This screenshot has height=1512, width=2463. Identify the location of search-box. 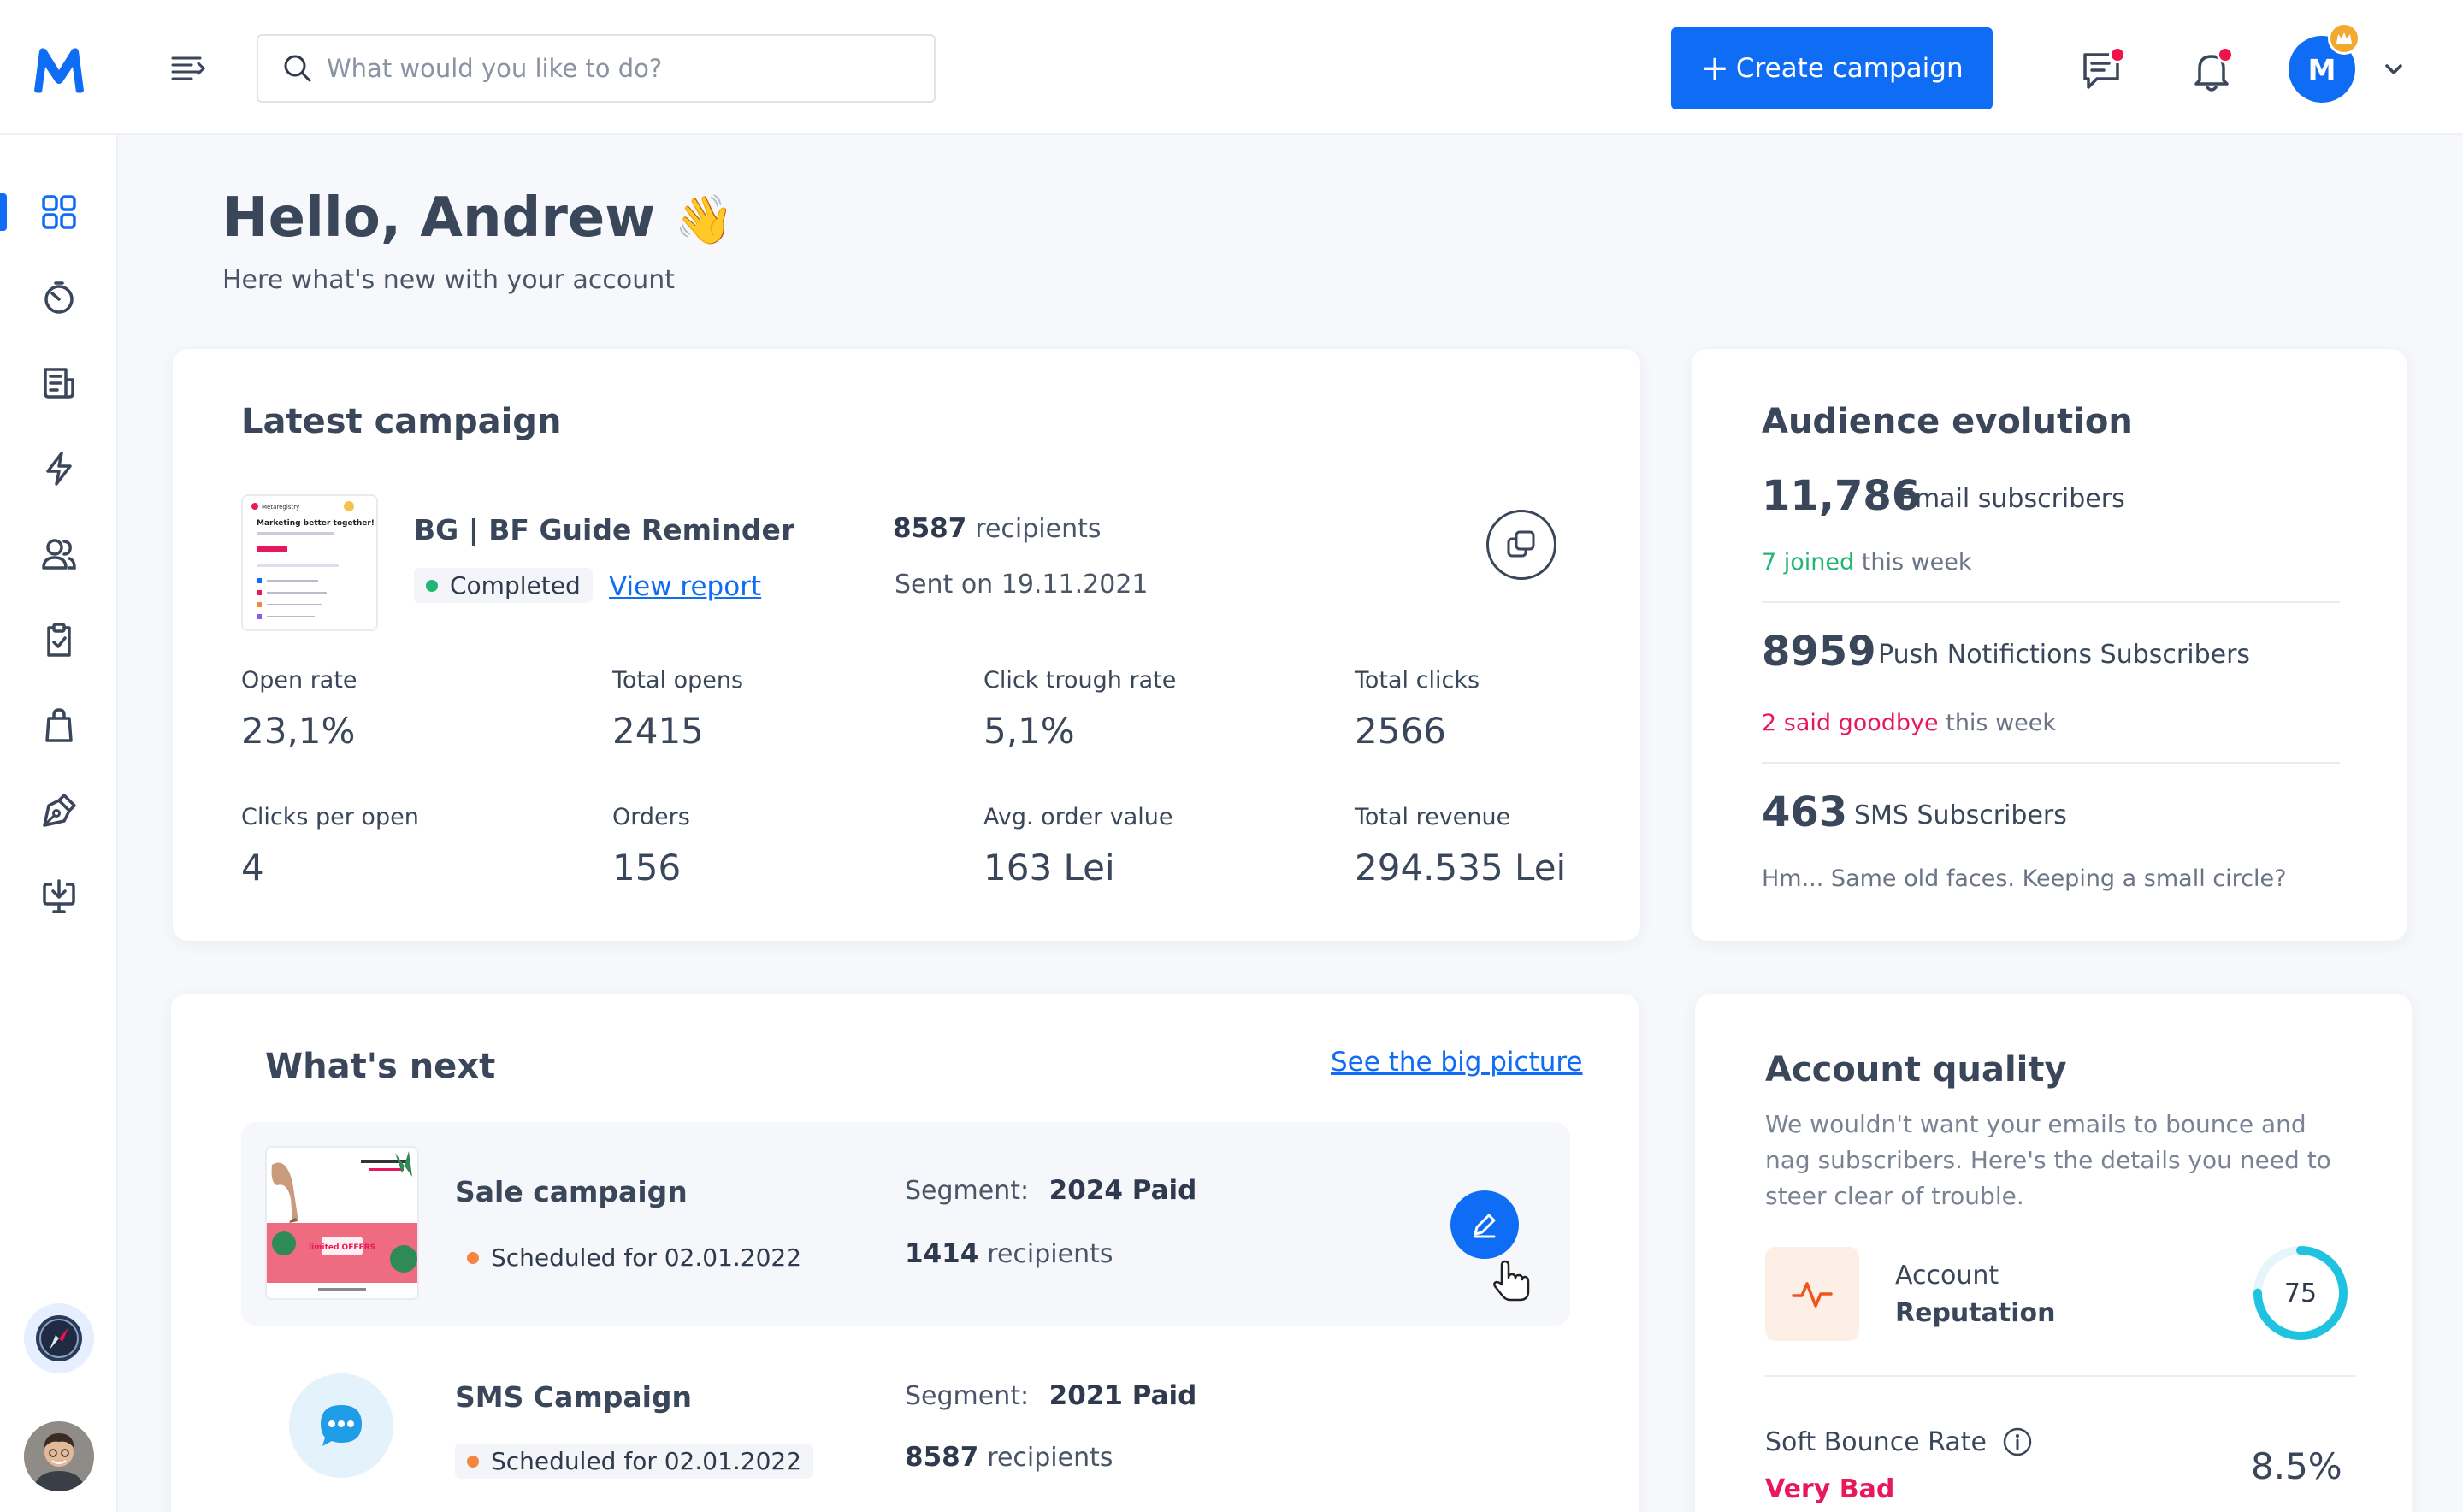
(596, 68).